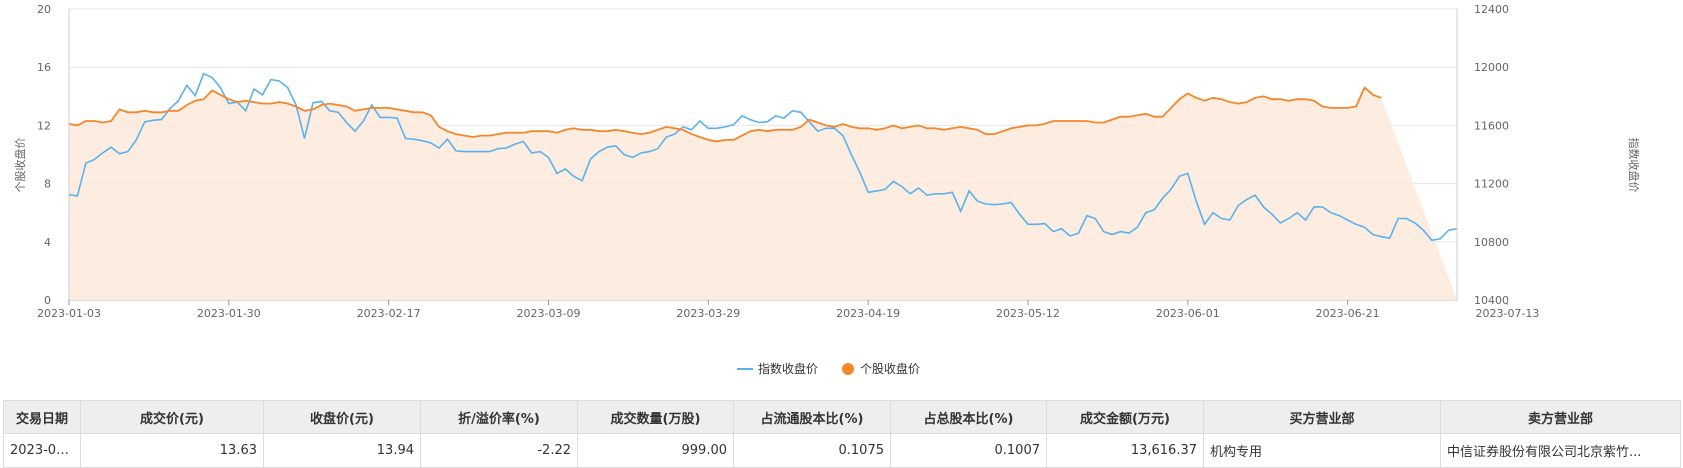 This screenshot has width=1683, height=468. I want to click on cell-buyer: 机构专用, so click(1322, 450).